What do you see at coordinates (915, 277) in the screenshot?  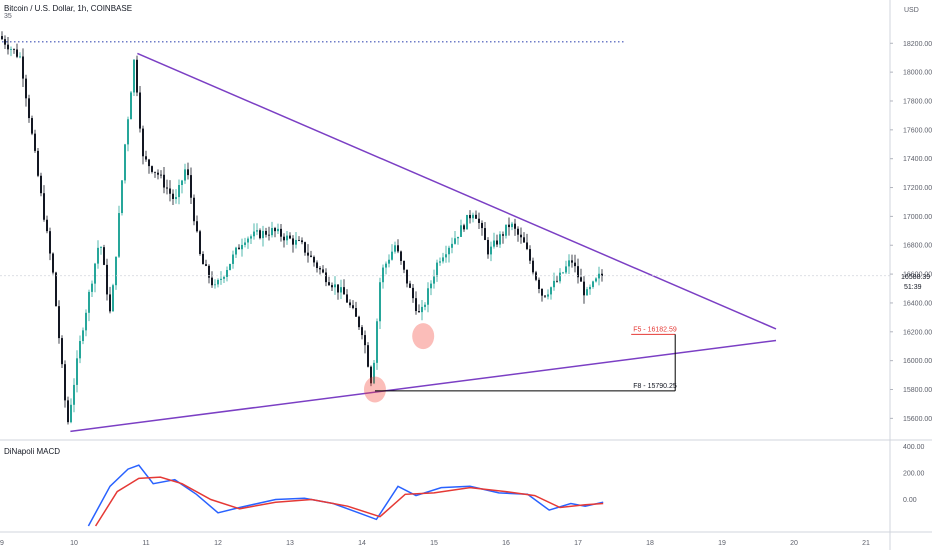 I see `last-price-label: 16588.39` at bounding box center [915, 277].